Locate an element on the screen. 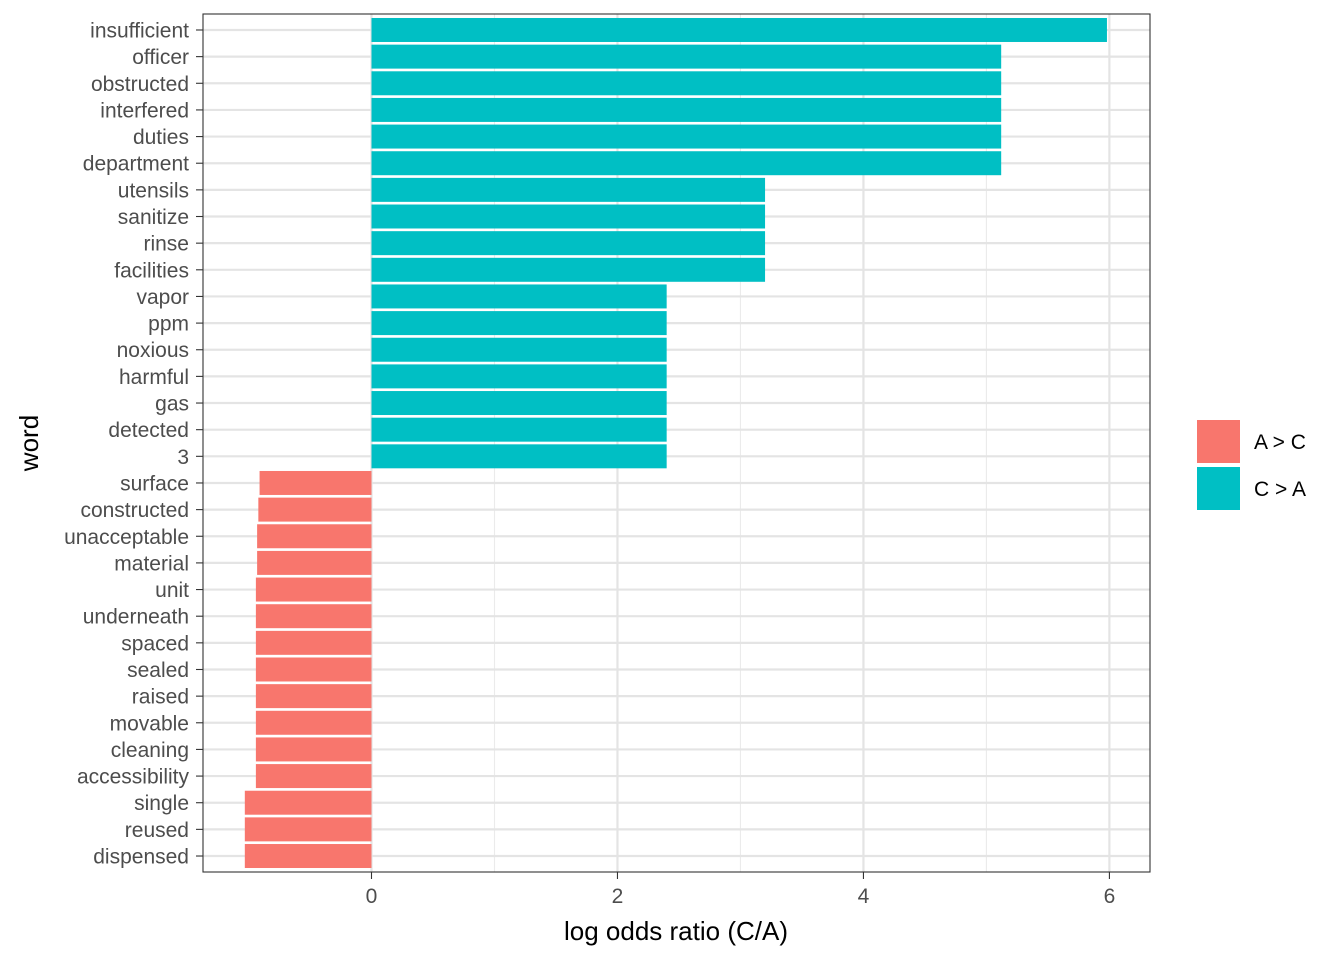  y-tick-label: harmful is located at coordinates (154, 377).